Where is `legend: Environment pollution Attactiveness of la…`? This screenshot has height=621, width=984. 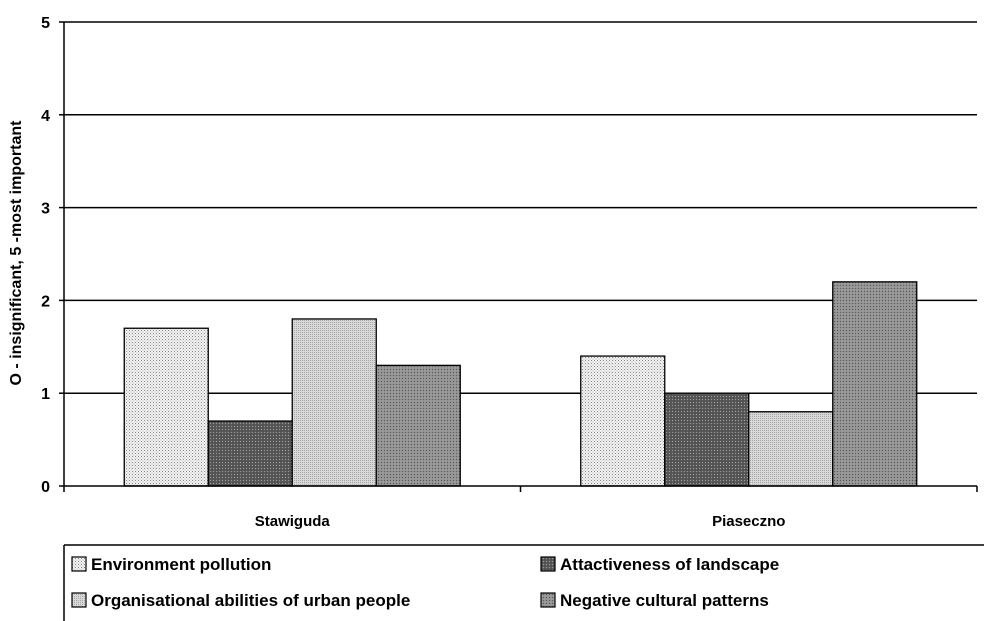
legend: Environment pollution Attactiveness of la… is located at coordinates (523, 582).